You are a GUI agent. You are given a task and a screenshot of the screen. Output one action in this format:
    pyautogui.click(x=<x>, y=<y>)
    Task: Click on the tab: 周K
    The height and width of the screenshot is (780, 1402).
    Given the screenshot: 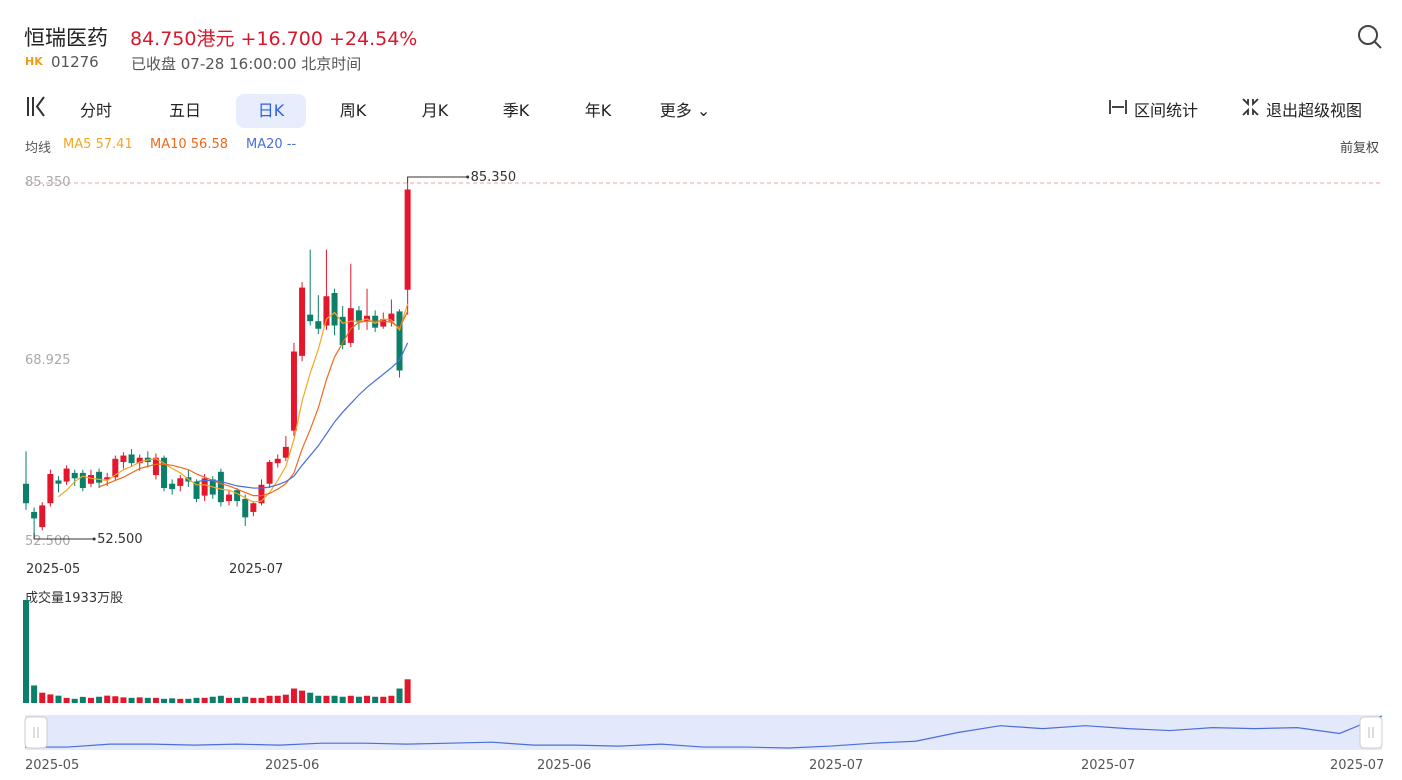 What is the action you would take?
    pyautogui.click(x=353, y=110)
    